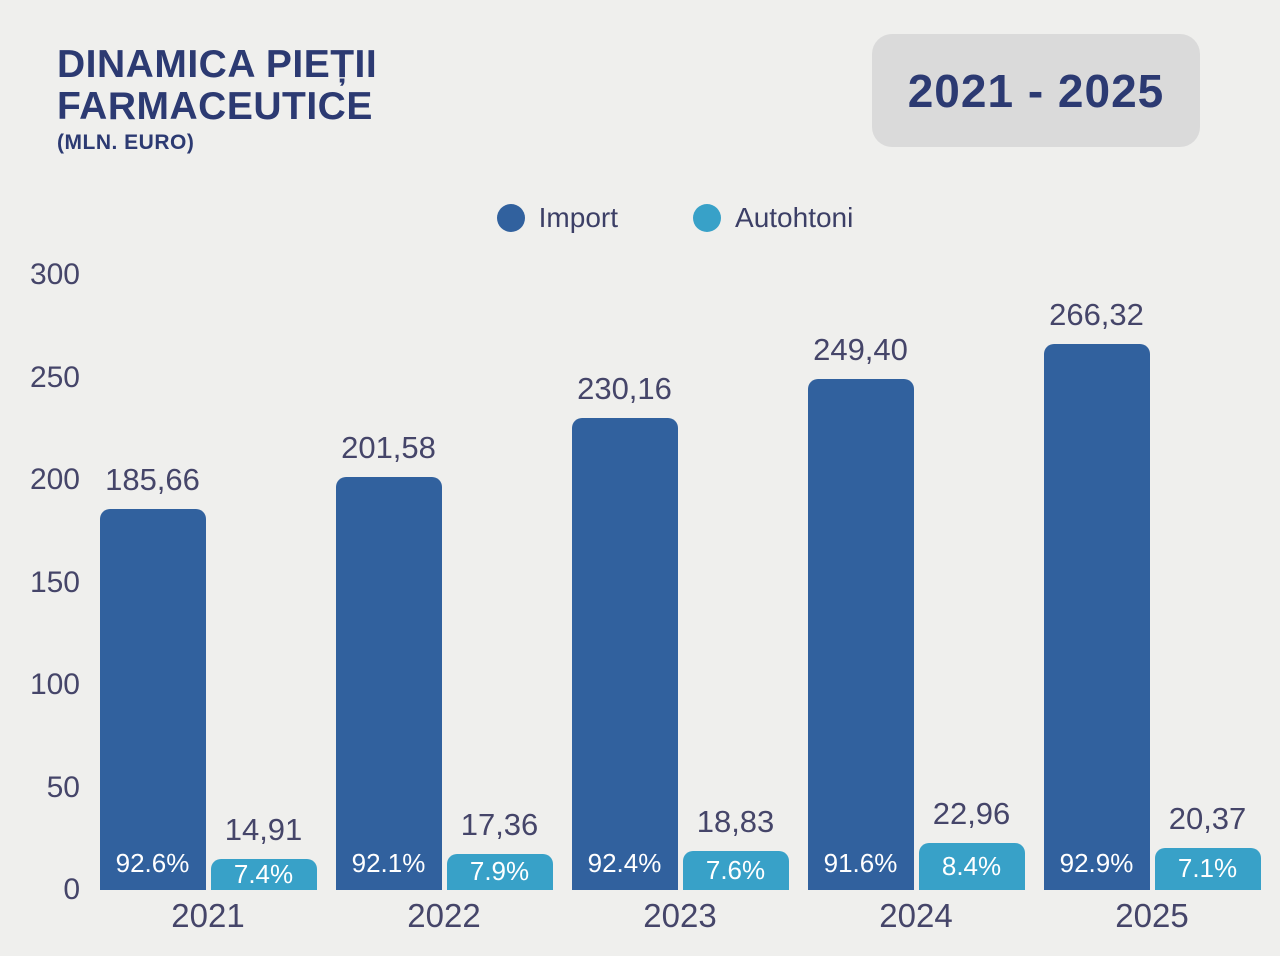 This screenshot has height=956, width=1280. I want to click on autohtoni-bar-2021: 14,91 7.4%, so click(263, 851).